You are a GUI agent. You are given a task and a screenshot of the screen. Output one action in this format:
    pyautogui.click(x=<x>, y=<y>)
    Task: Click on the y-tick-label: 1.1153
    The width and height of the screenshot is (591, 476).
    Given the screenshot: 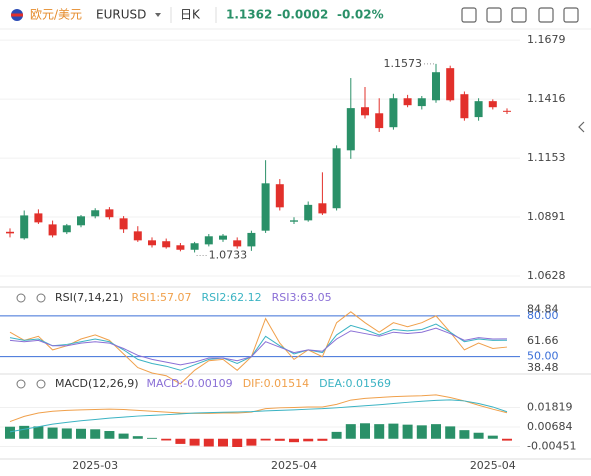 What is the action you would take?
    pyautogui.click(x=546, y=157)
    